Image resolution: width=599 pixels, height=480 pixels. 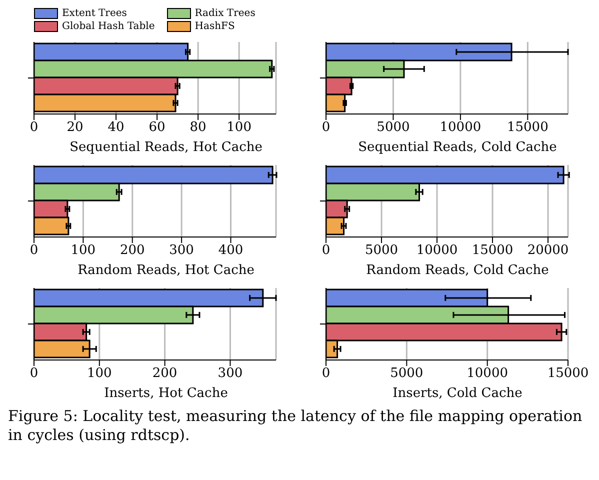 I want to click on legend-label: Radix Trees, so click(x=225, y=13).